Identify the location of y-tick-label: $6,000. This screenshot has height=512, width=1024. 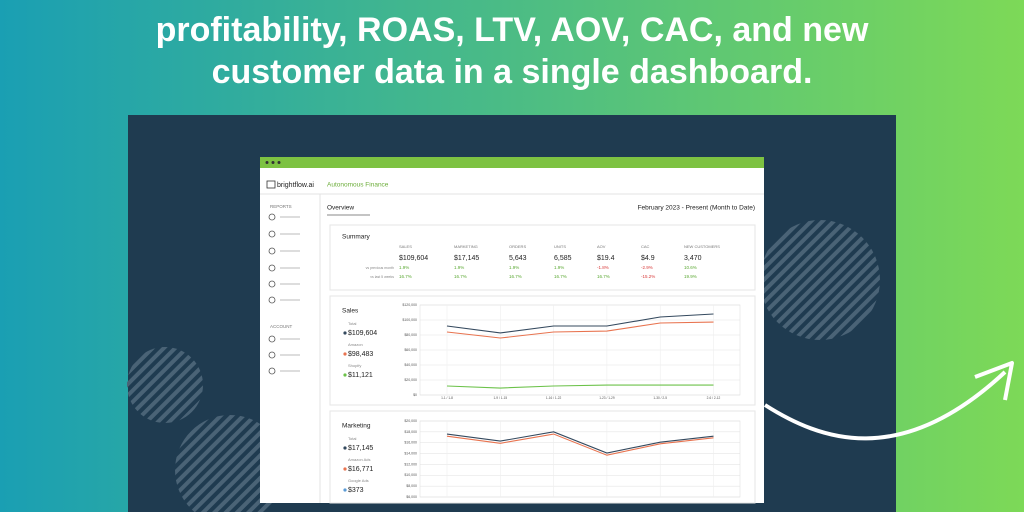
(411, 497).